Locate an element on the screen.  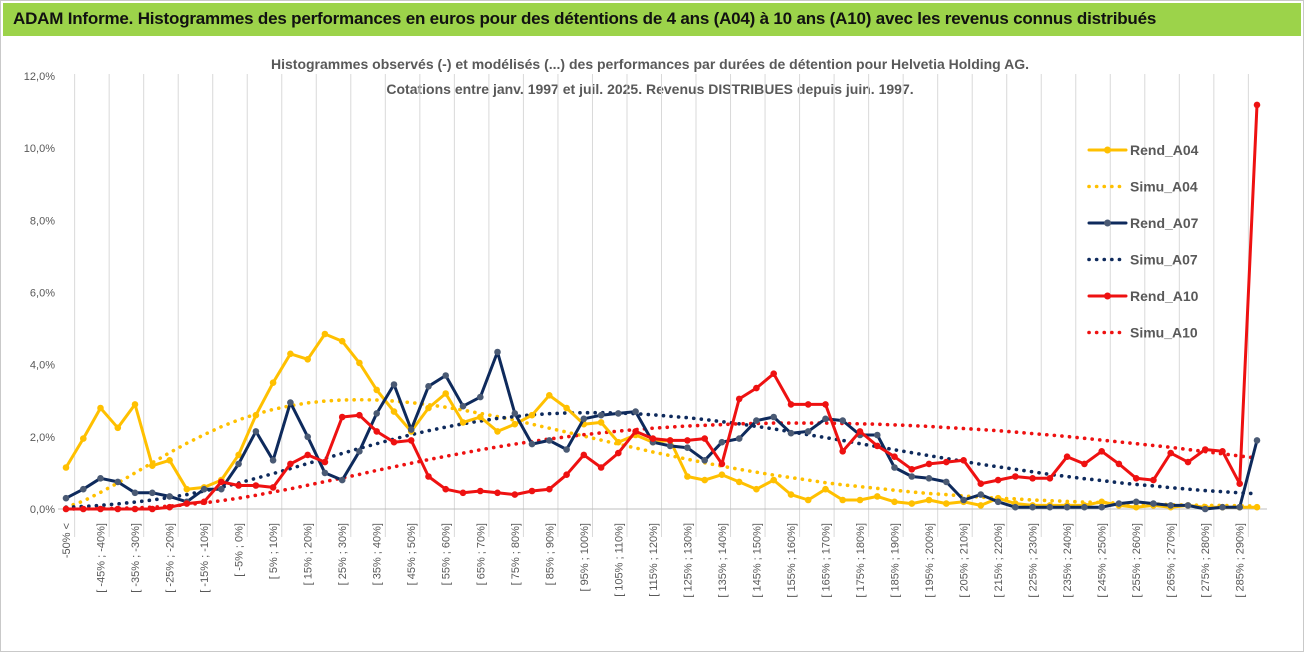
x-tick-label: [ 235% ; 240%] is located at coordinates (1068, 560).